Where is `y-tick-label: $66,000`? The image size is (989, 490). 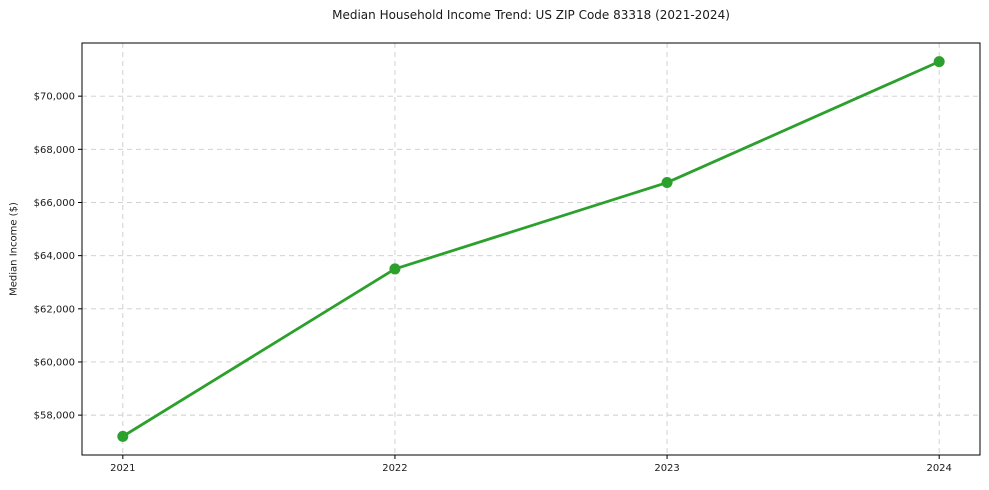 y-tick-label: $66,000 is located at coordinates (54, 203).